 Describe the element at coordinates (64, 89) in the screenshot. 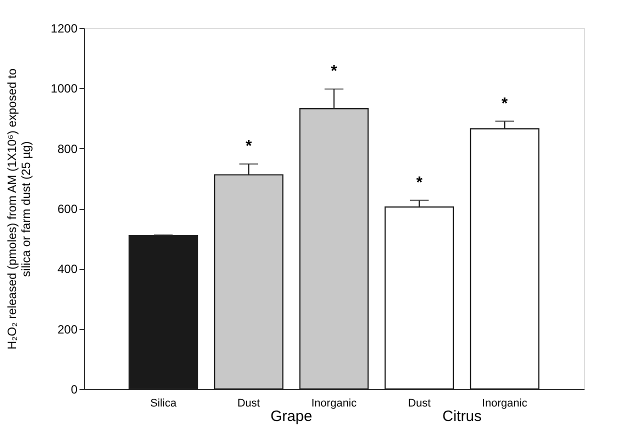

I see `y-tick-label: 1000` at that location.